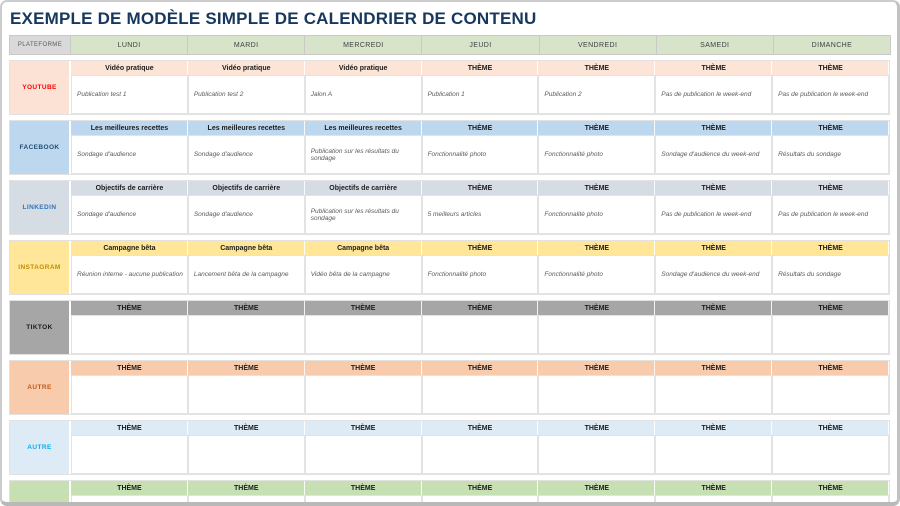 The height and width of the screenshot is (506, 900). What do you see at coordinates (39, 87) in the screenshot?
I see `platform-cell: YOUTUBE` at bounding box center [39, 87].